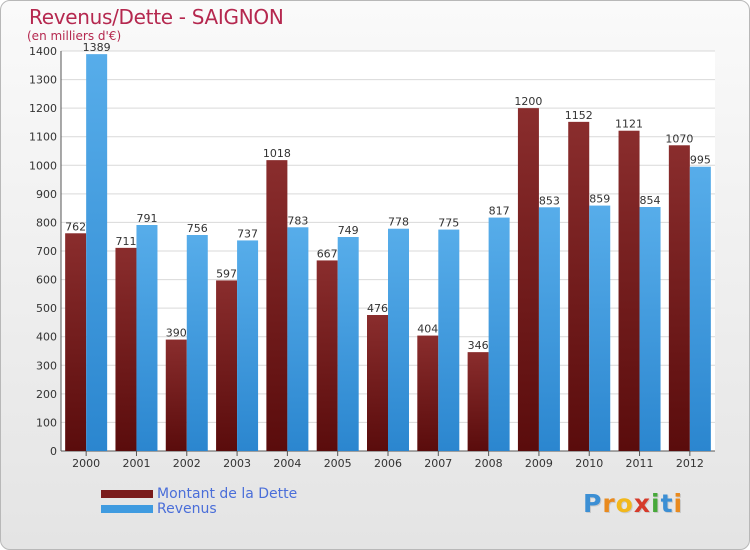 The width and height of the screenshot is (750, 550). Describe the element at coordinates (489, 463) in the screenshot. I see `x-tick-label: 2008` at that location.